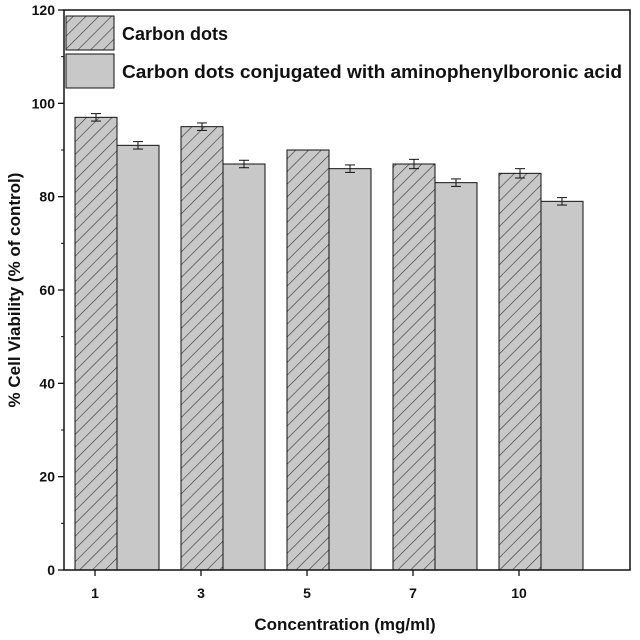  I want to click on y-axis-title: % Cell Viability (% of control), so click(14, 290).